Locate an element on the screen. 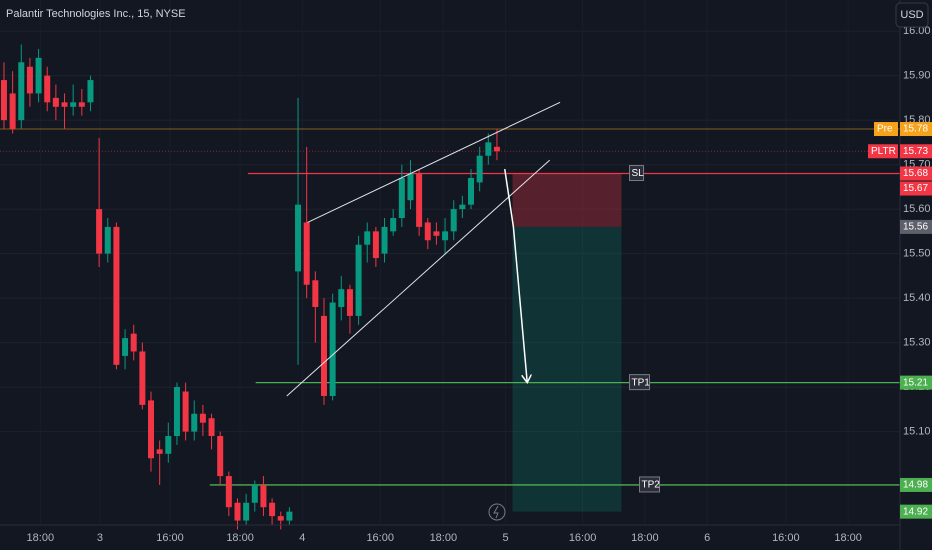 The image size is (932, 550). level-name: TP2 is located at coordinates (651, 485).